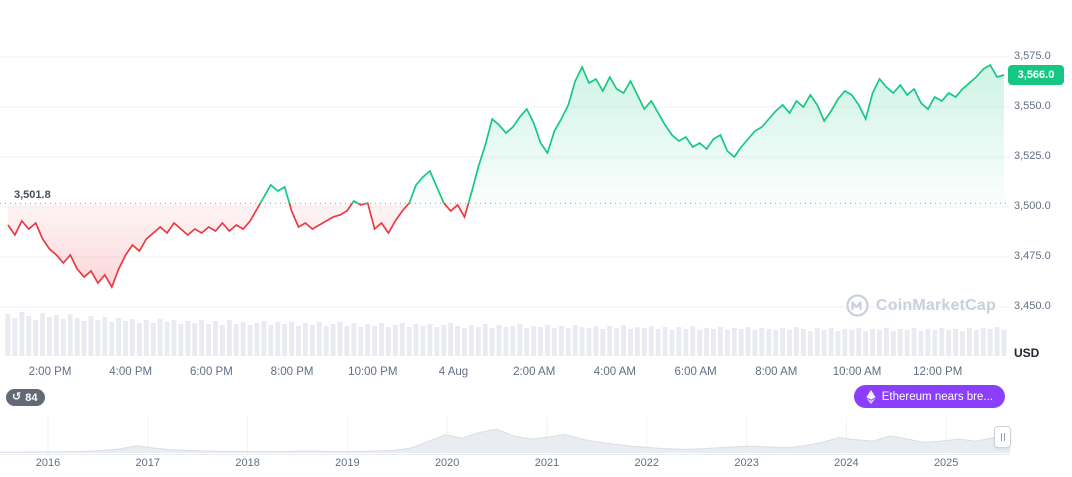 This screenshot has width=1072, height=477. What do you see at coordinates (746, 463) in the screenshot?
I see `year-label: 2023` at bounding box center [746, 463].